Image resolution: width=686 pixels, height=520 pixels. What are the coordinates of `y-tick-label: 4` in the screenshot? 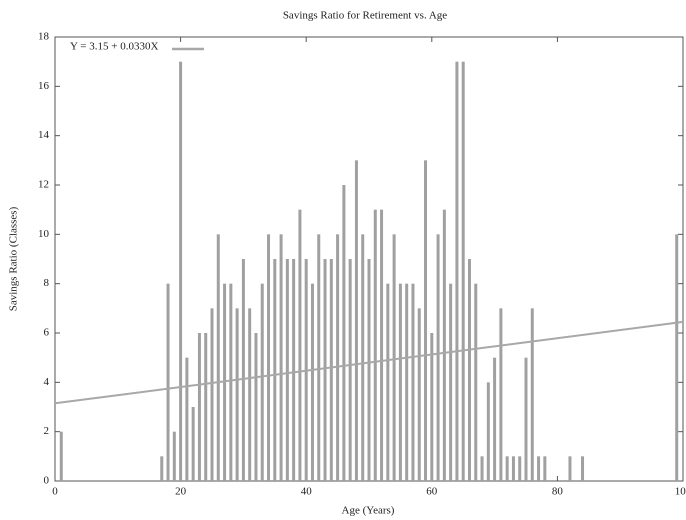 It's located at (47, 382).